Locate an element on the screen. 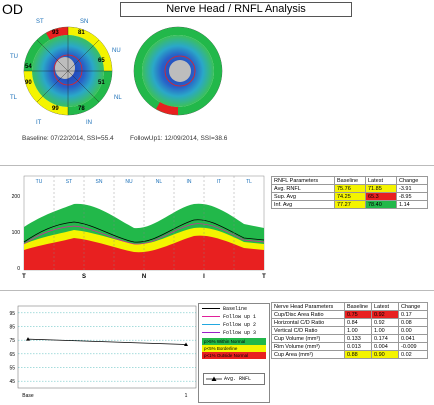  row-latest: 78.40 is located at coordinates (381, 204).